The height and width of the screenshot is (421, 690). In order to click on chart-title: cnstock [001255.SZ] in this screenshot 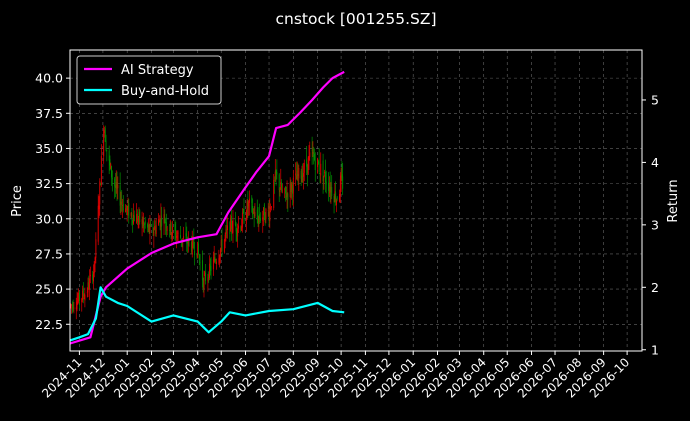, I will do `click(355, 19)`.